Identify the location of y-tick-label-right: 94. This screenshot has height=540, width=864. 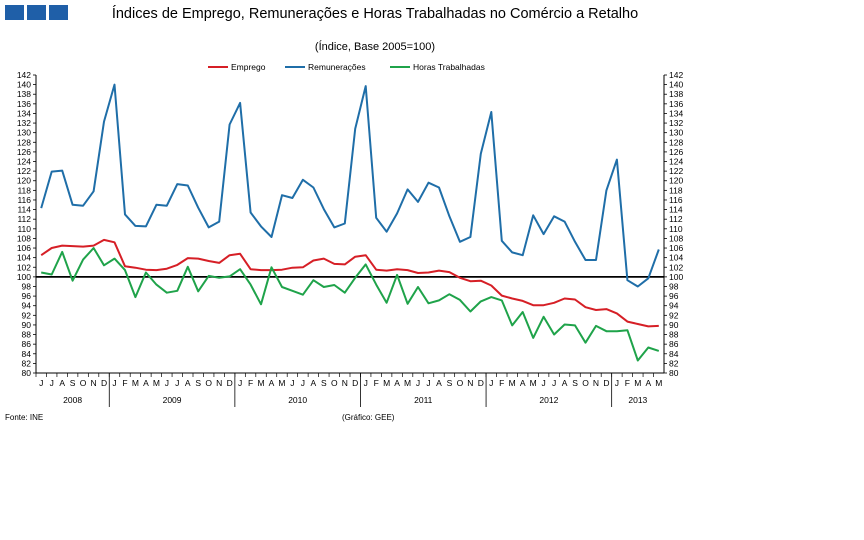
(674, 306).